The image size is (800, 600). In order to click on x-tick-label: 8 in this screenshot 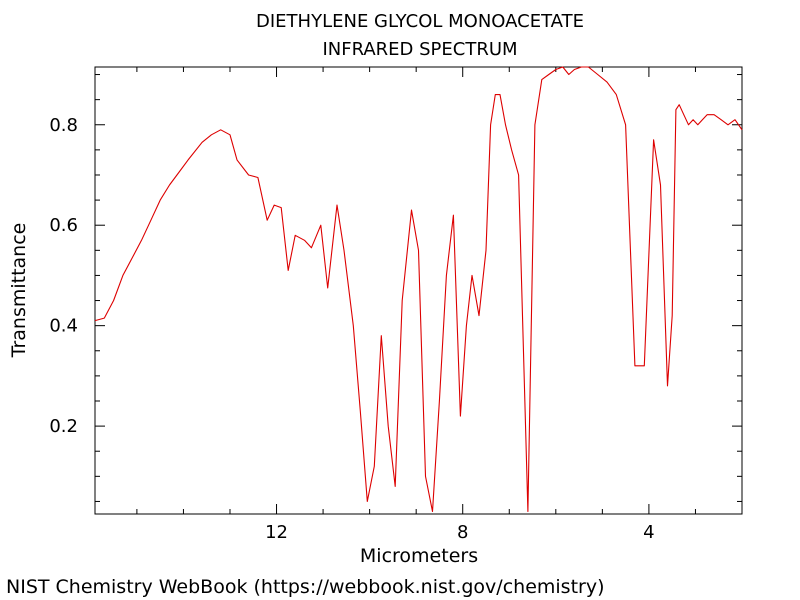, I will do `click(462, 532)`.